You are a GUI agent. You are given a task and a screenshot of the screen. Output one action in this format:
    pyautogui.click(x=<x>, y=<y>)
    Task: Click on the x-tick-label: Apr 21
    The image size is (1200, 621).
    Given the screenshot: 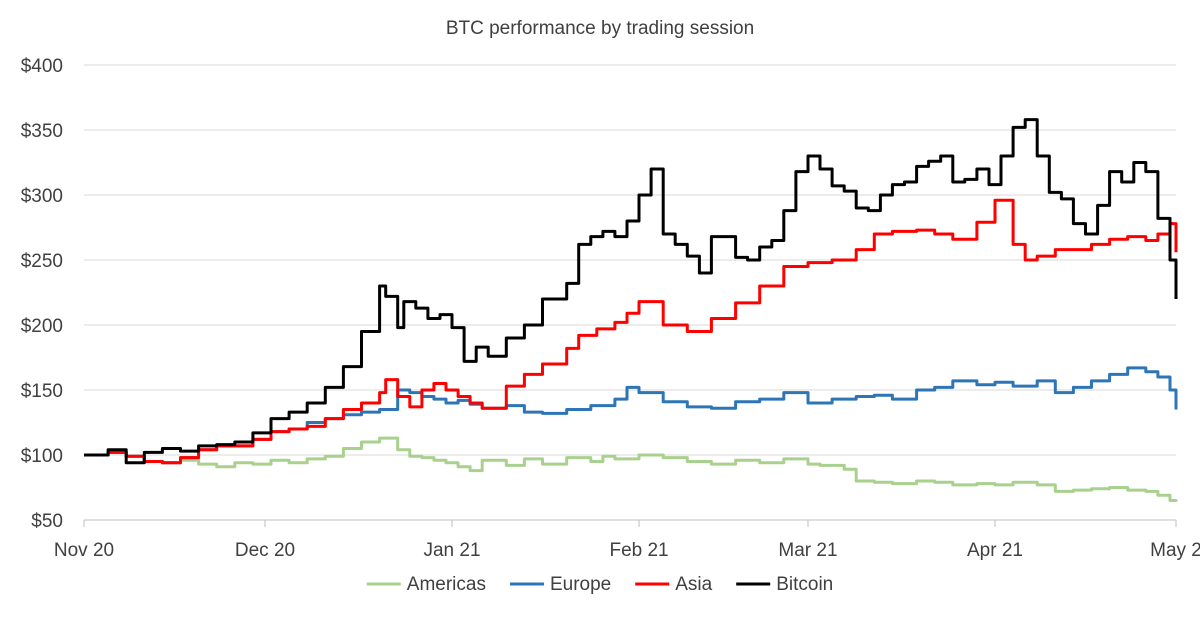 What is the action you would take?
    pyautogui.click(x=995, y=550)
    